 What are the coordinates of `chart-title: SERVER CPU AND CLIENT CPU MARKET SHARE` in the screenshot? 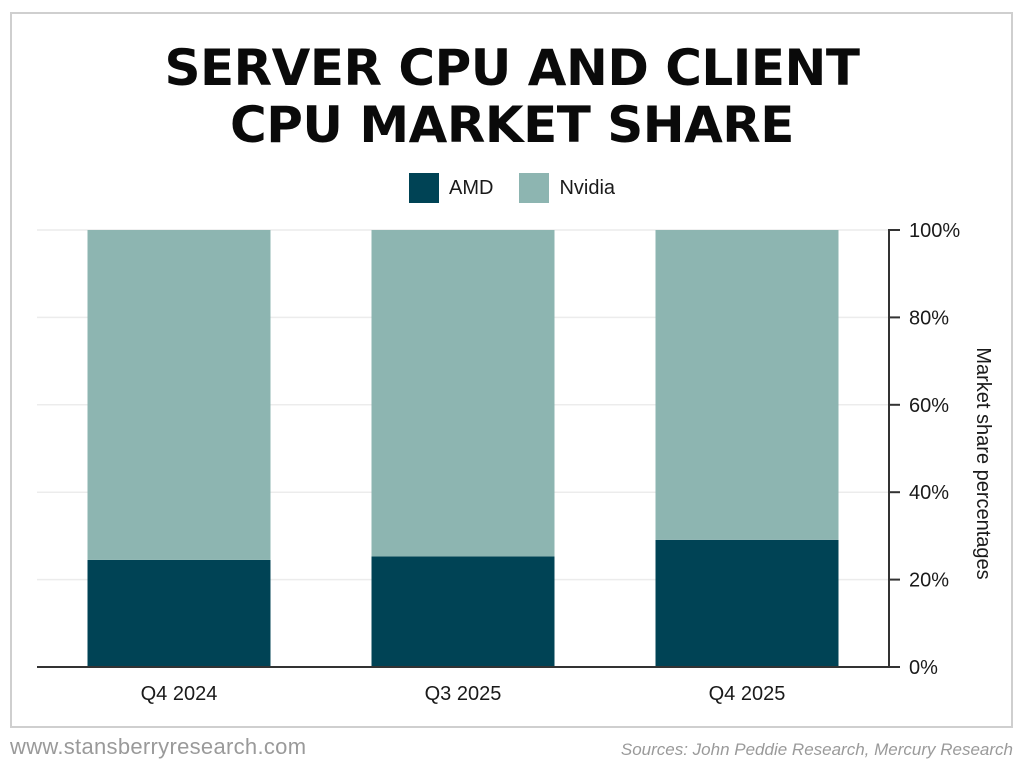 It's located at (512, 97).